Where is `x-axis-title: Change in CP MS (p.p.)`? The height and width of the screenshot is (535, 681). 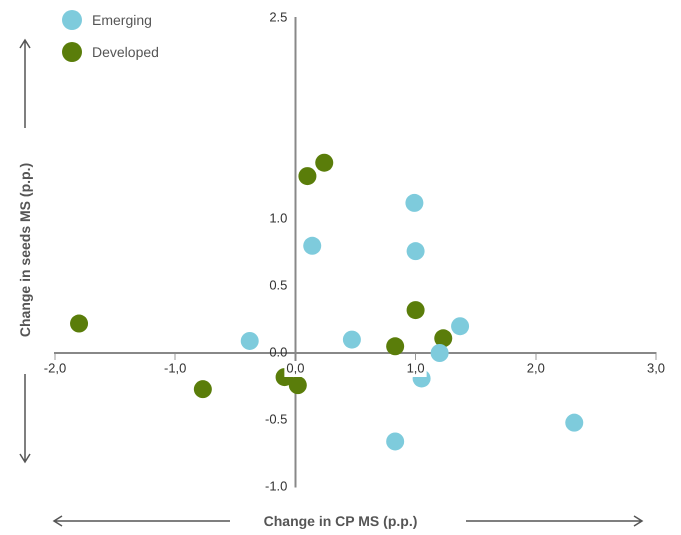 x-axis-title: Change in CP MS (p.p.) is located at coordinates (340, 521).